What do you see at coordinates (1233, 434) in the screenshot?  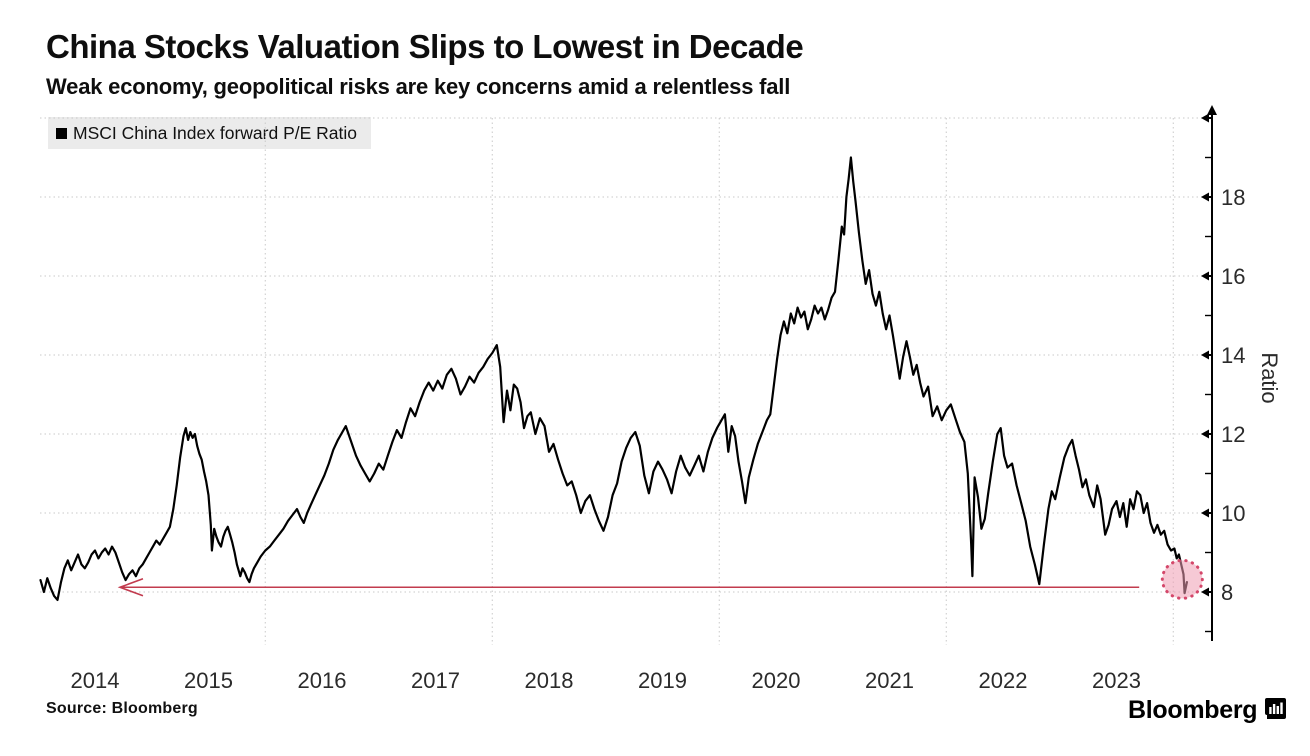 I see `y-axis-tick-label: 12` at bounding box center [1233, 434].